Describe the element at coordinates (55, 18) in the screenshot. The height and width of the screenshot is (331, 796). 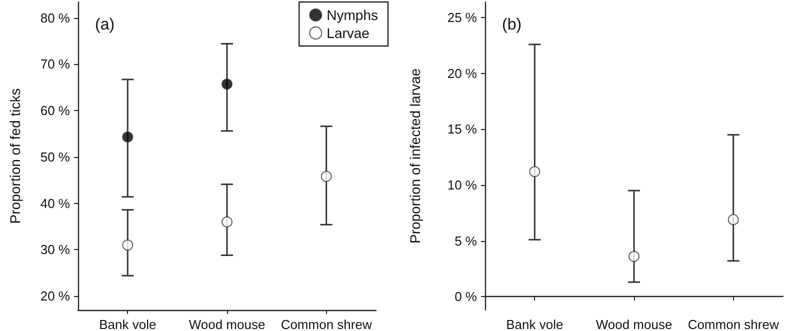
I see `y-tick-label: 80 %` at that location.